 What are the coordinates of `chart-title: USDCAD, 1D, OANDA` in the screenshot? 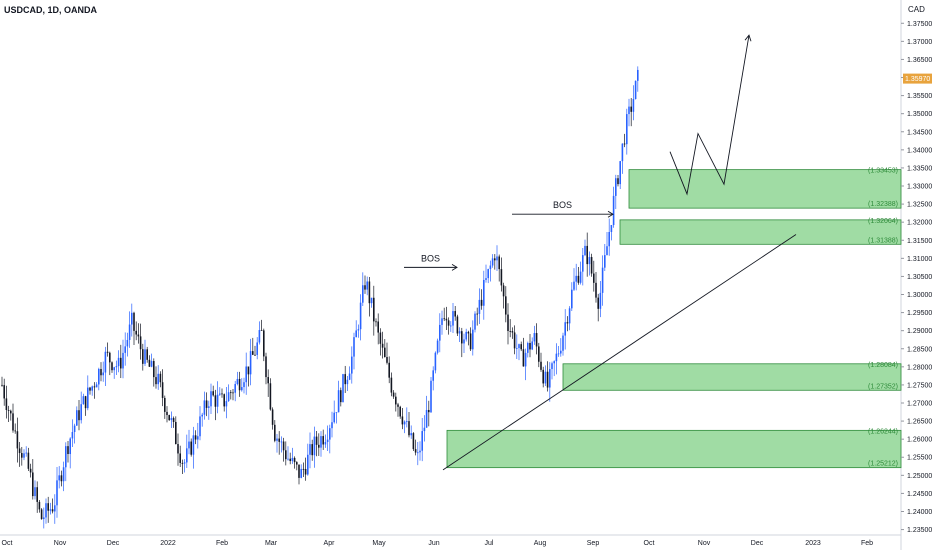 It's located at (51, 10).